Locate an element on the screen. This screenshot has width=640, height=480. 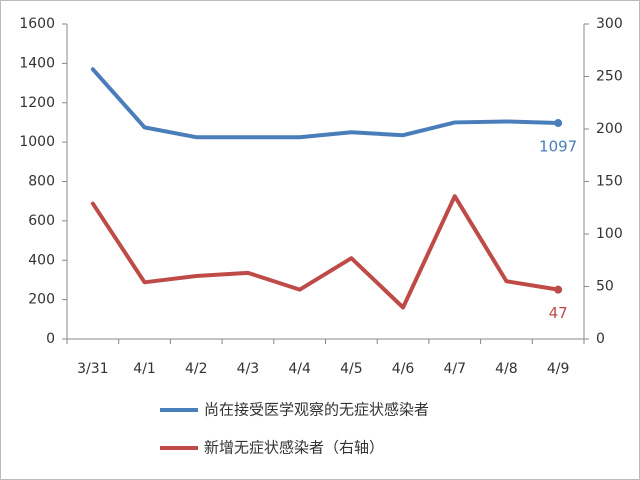
y2-tick-label: 250 is located at coordinates (609, 77).